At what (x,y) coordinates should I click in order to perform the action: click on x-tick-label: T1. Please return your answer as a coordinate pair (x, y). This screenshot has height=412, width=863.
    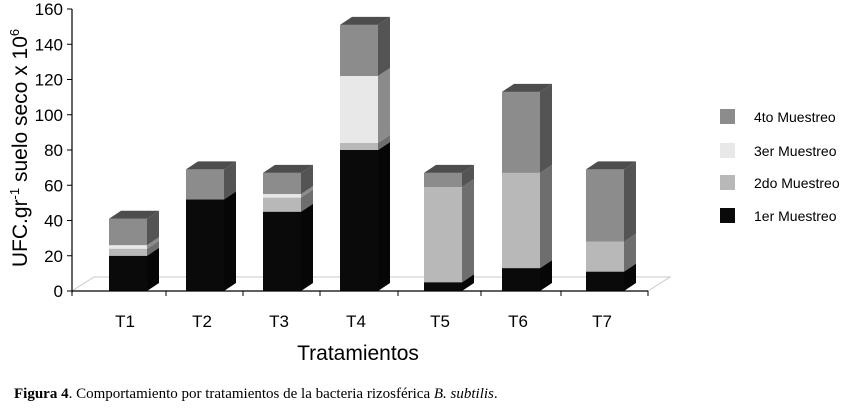
    Looking at the image, I should click on (125, 321).